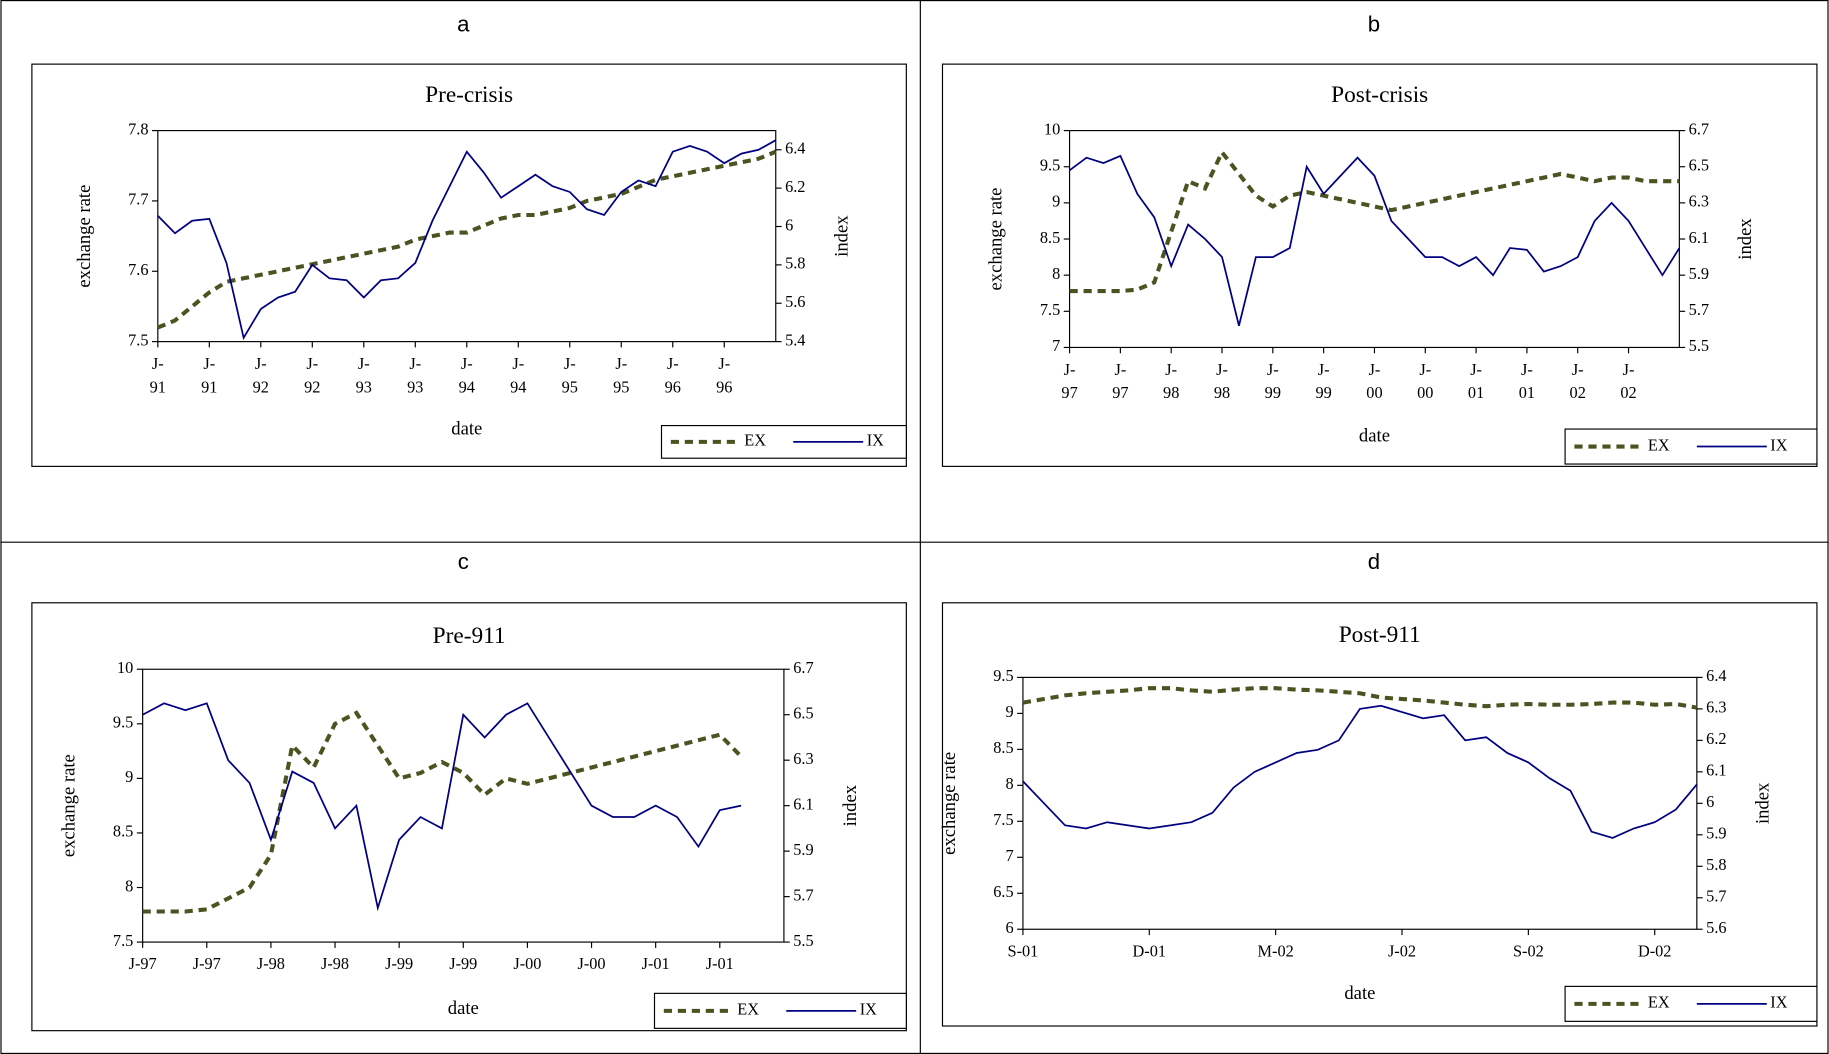  Describe the element at coordinates (1276, 950) in the screenshot. I see `x-tick-label: M-02` at that location.